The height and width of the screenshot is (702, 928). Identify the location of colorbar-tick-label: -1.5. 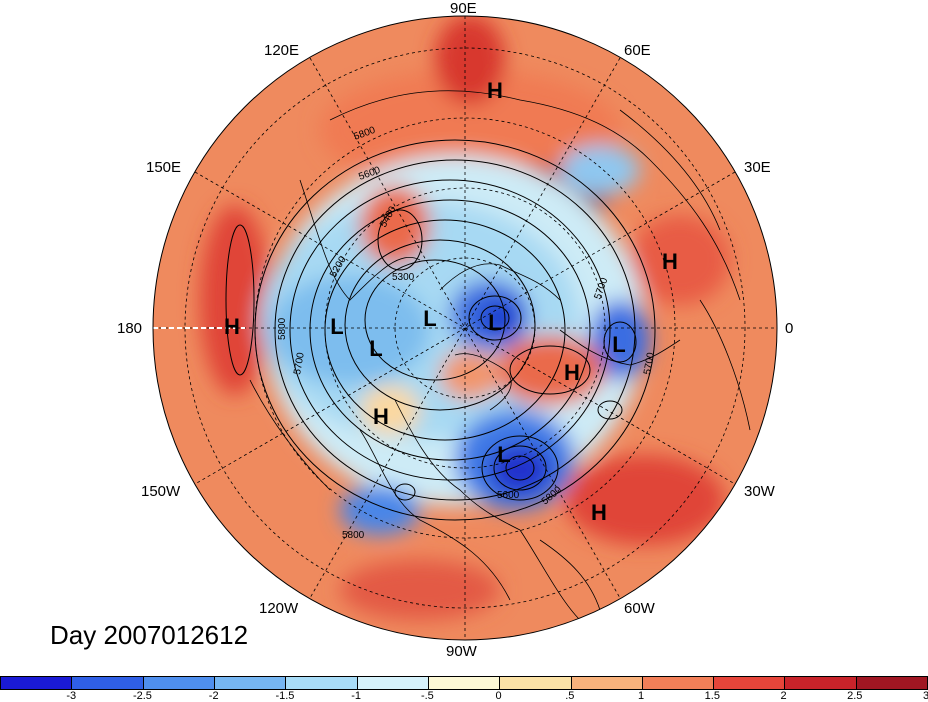
(285, 696).